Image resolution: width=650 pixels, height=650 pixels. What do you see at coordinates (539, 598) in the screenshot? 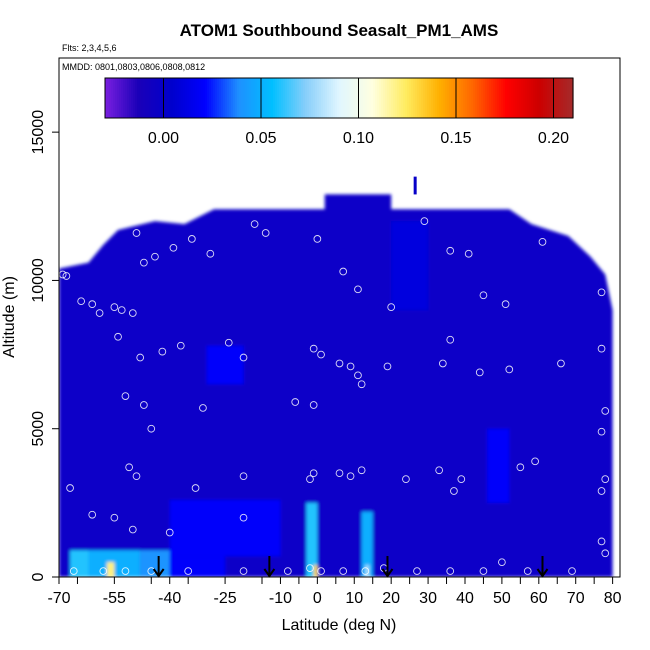
I see `x-tick-label: 60` at bounding box center [539, 598].